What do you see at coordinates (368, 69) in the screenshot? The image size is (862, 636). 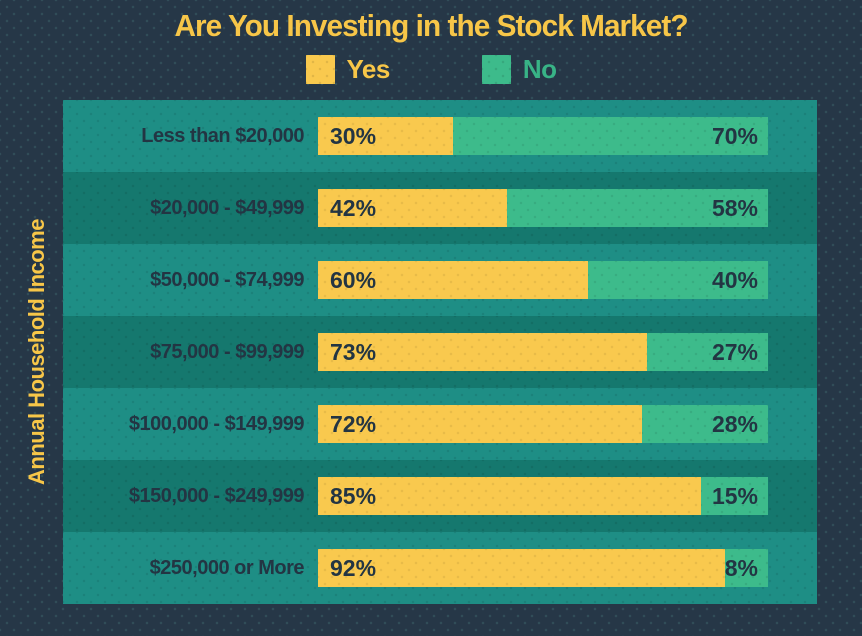 I see `legend-label-yes: Yes` at bounding box center [368, 69].